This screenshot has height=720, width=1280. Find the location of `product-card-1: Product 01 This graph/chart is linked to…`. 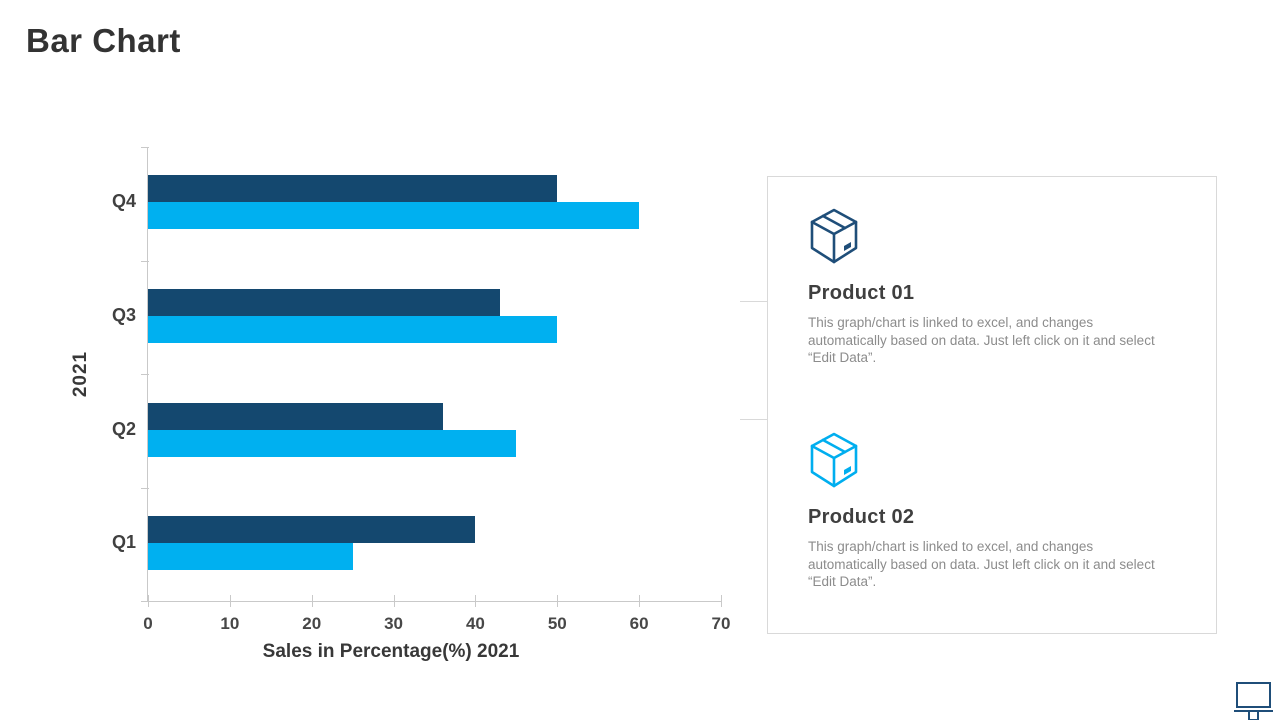

product-card-1: Product 01 This graph/chart is linked to… is located at coordinates (1008, 287).